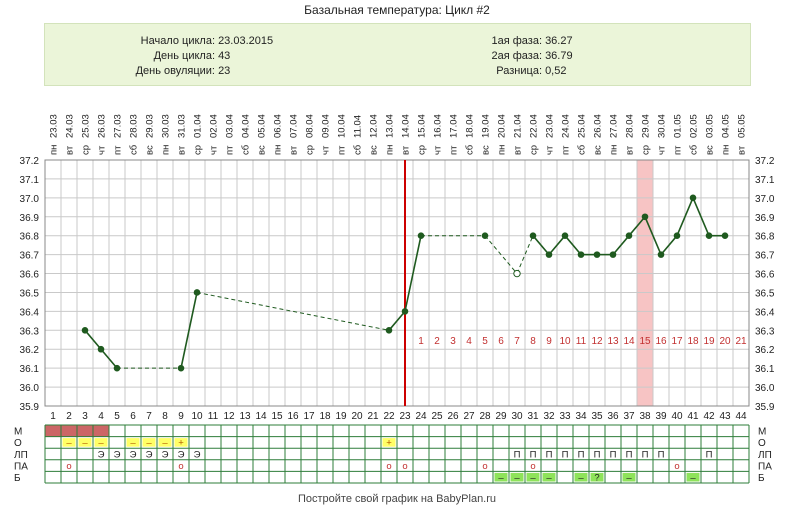 The image size is (794, 514). What do you see at coordinates (86, 126) in the screenshot?
I see `date-label: 25.03` at bounding box center [86, 126].